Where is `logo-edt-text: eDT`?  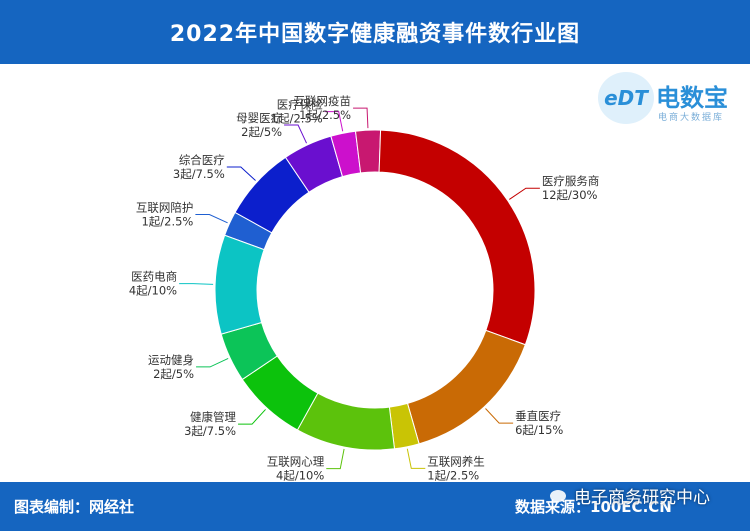
logo-edt-text: eDT is located at coordinates (626, 98).